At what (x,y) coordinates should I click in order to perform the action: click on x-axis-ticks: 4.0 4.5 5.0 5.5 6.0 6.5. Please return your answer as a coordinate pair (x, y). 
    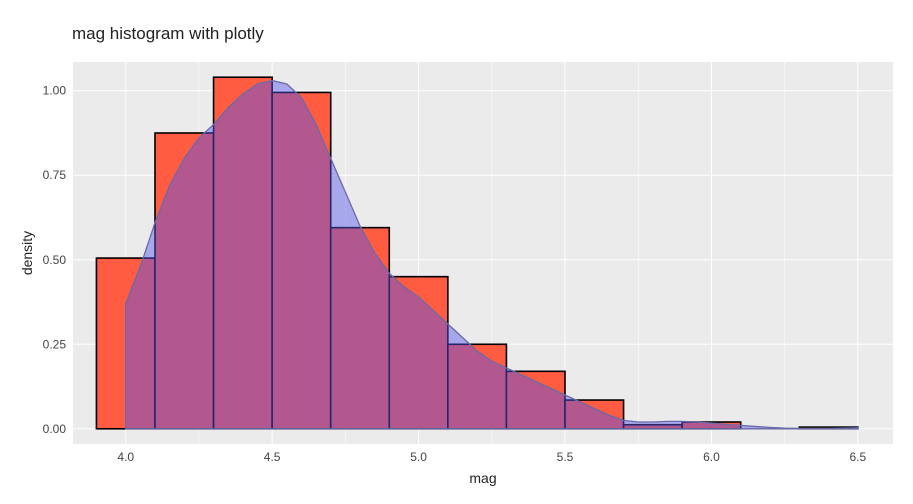
    Looking at the image, I should click on (491, 457).